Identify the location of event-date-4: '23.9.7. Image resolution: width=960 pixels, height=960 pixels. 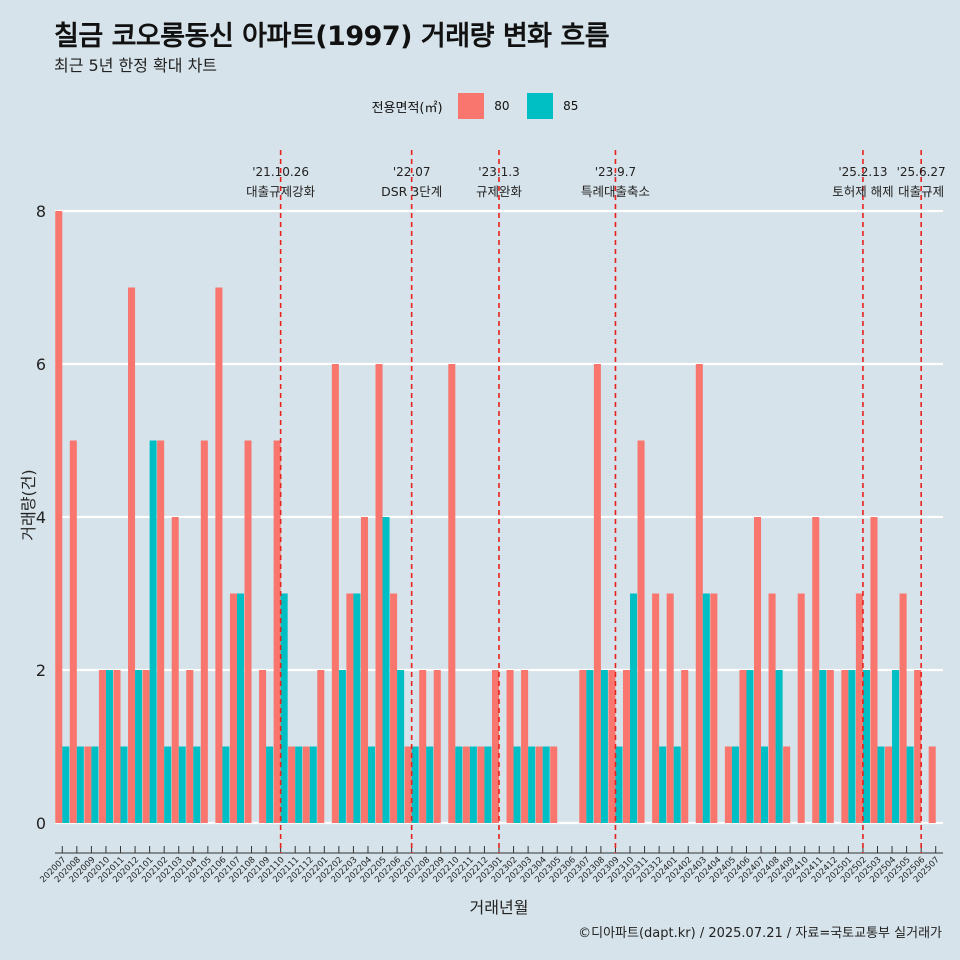
(615, 172).